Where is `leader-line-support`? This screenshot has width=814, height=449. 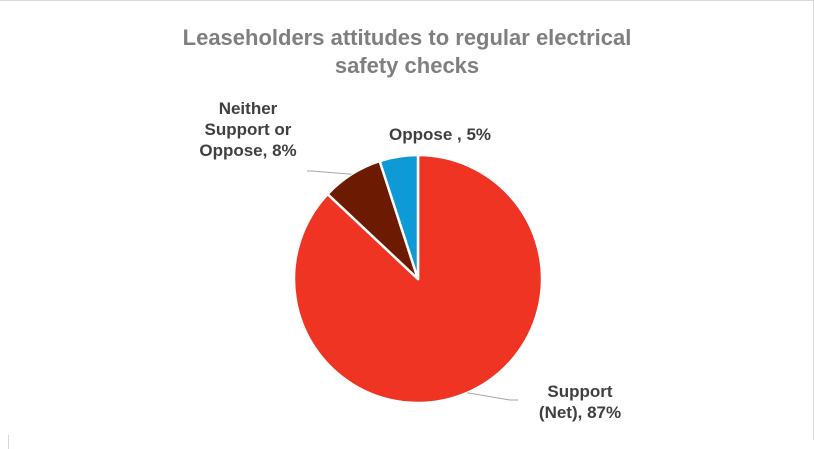 leader-line-support is located at coordinates (492, 396).